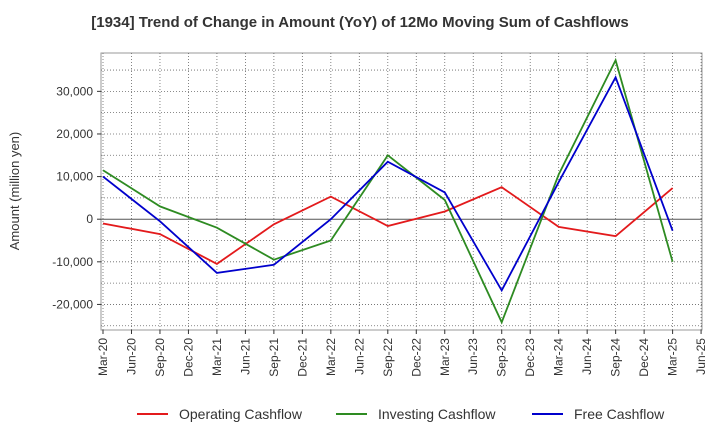  I want to click on x-tick-label: Jun-21, so click(245, 356).